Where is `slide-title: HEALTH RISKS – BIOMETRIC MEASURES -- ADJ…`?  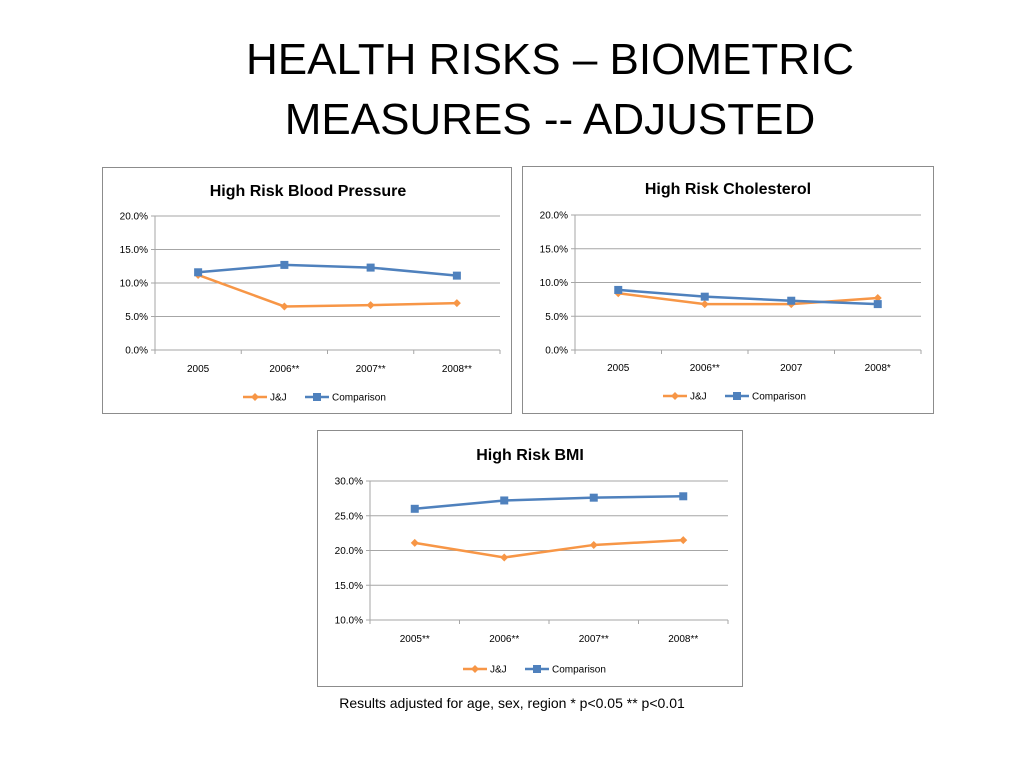 slide-title: HEALTH RISKS – BIOMETRIC MEASURES -- ADJ… is located at coordinates (550, 90).